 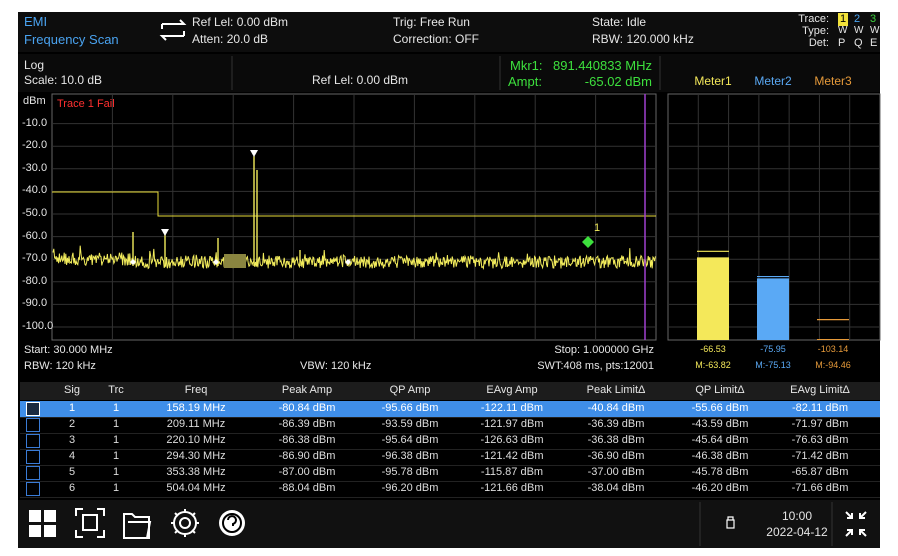 I want to click on detector: Q, so click(x=858, y=43).